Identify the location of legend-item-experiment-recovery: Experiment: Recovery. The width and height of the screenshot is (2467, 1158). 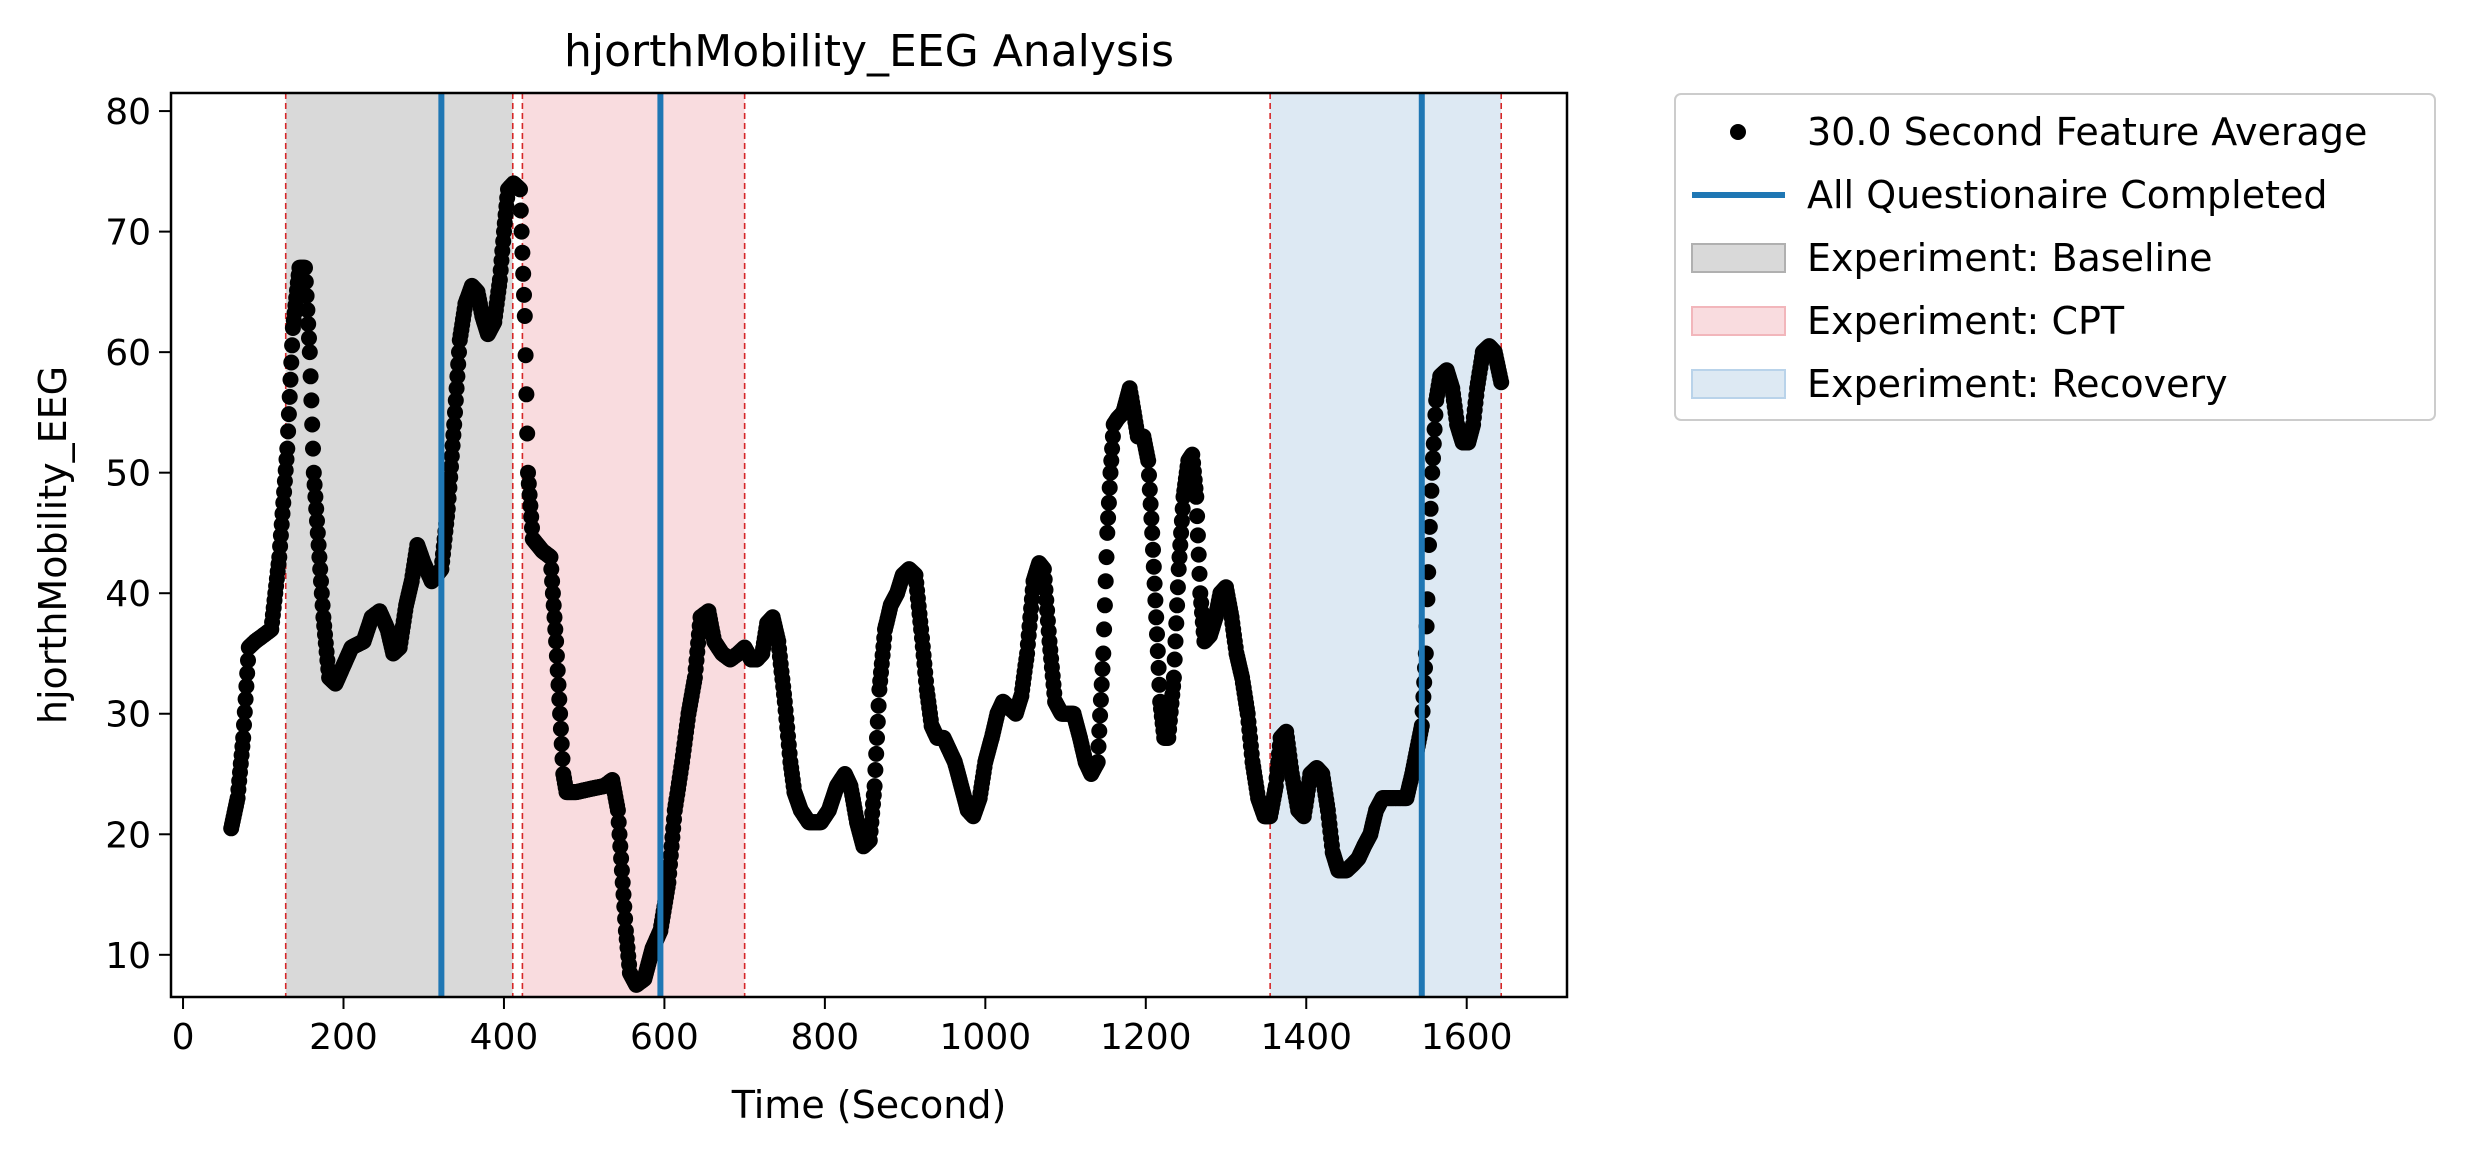
(1959, 384).